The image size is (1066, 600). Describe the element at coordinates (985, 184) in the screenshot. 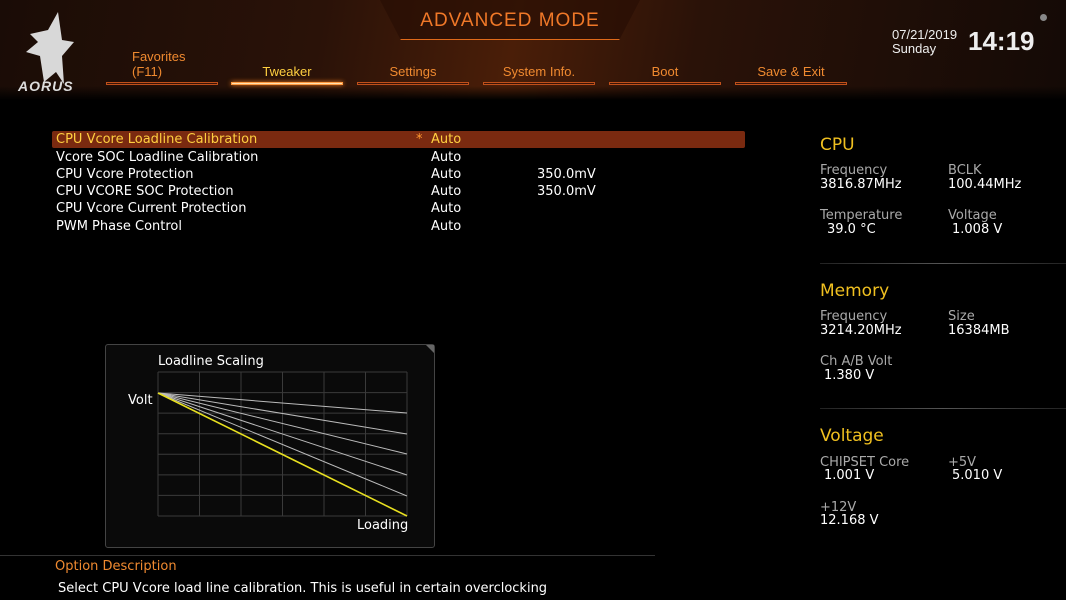

I see `bclk-value: 100.44MHz` at that location.